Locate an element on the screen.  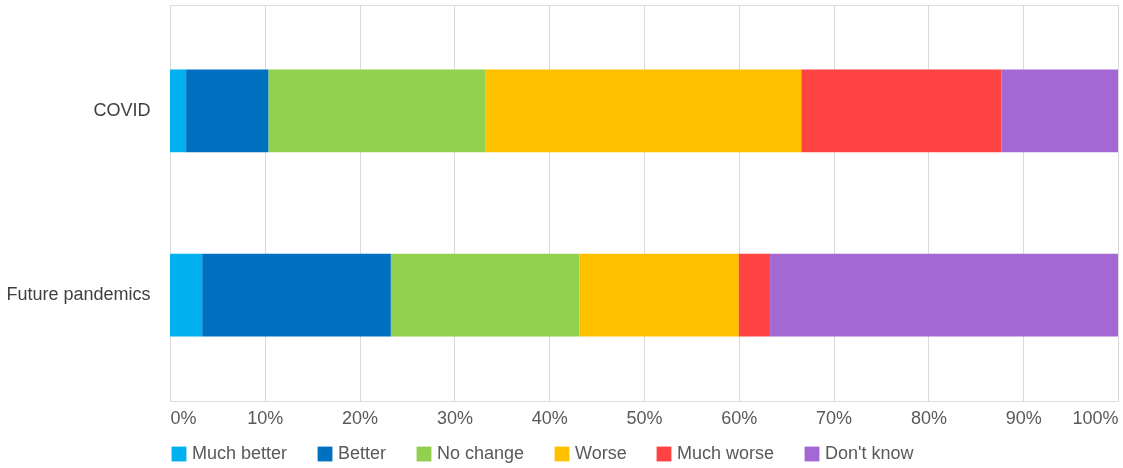
legend-label: No change is located at coordinates (481, 453).